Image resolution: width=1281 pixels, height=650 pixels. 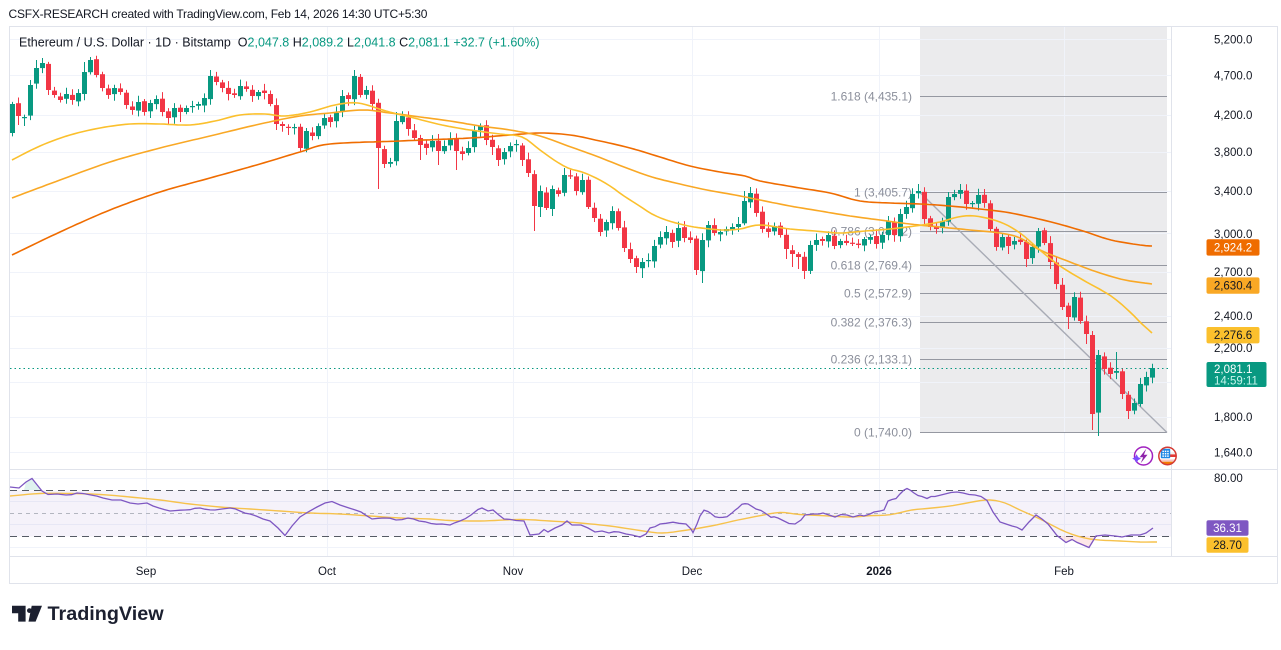 I want to click on svg-text: 0.618 (2,769.4), so click(x=871, y=266).